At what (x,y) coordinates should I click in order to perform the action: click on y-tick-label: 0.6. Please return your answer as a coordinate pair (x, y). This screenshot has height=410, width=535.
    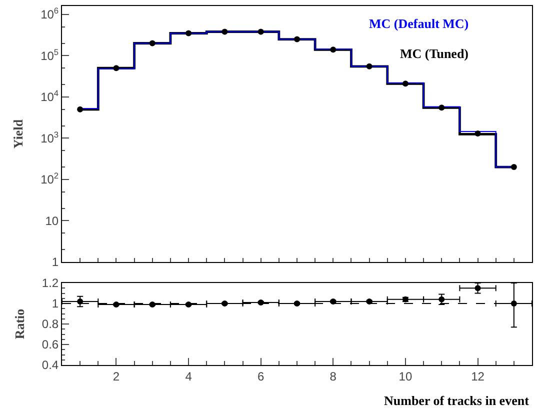
    Looking at the image, I should click on (50, 345).